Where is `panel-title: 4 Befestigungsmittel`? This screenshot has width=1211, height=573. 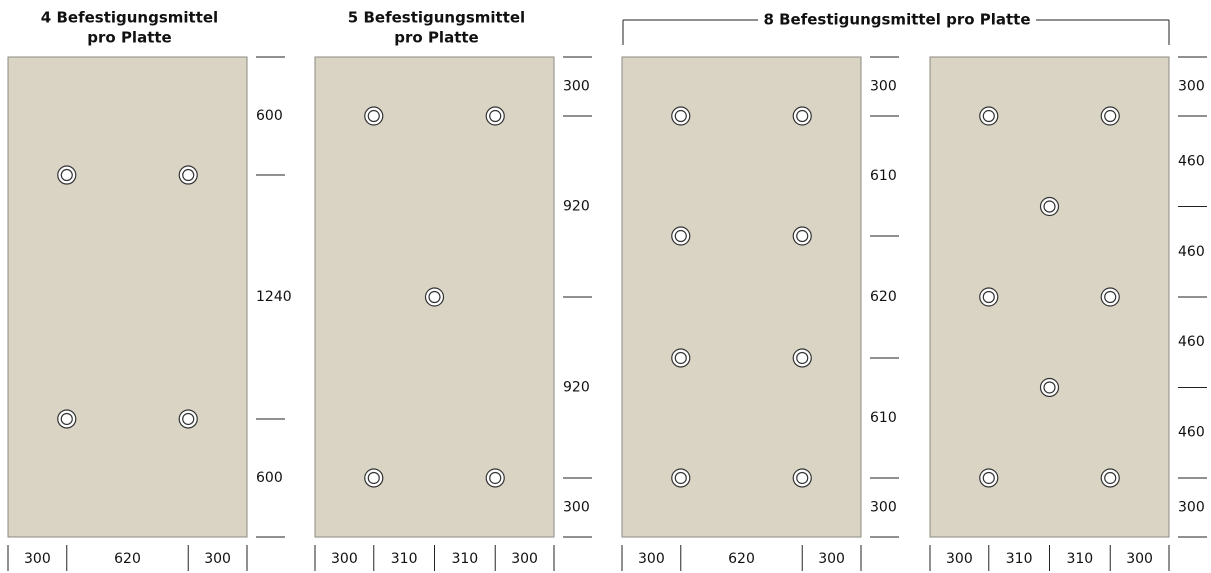
panel-title: 4 Befestigungsmittel is located at coordinates (129, 18).